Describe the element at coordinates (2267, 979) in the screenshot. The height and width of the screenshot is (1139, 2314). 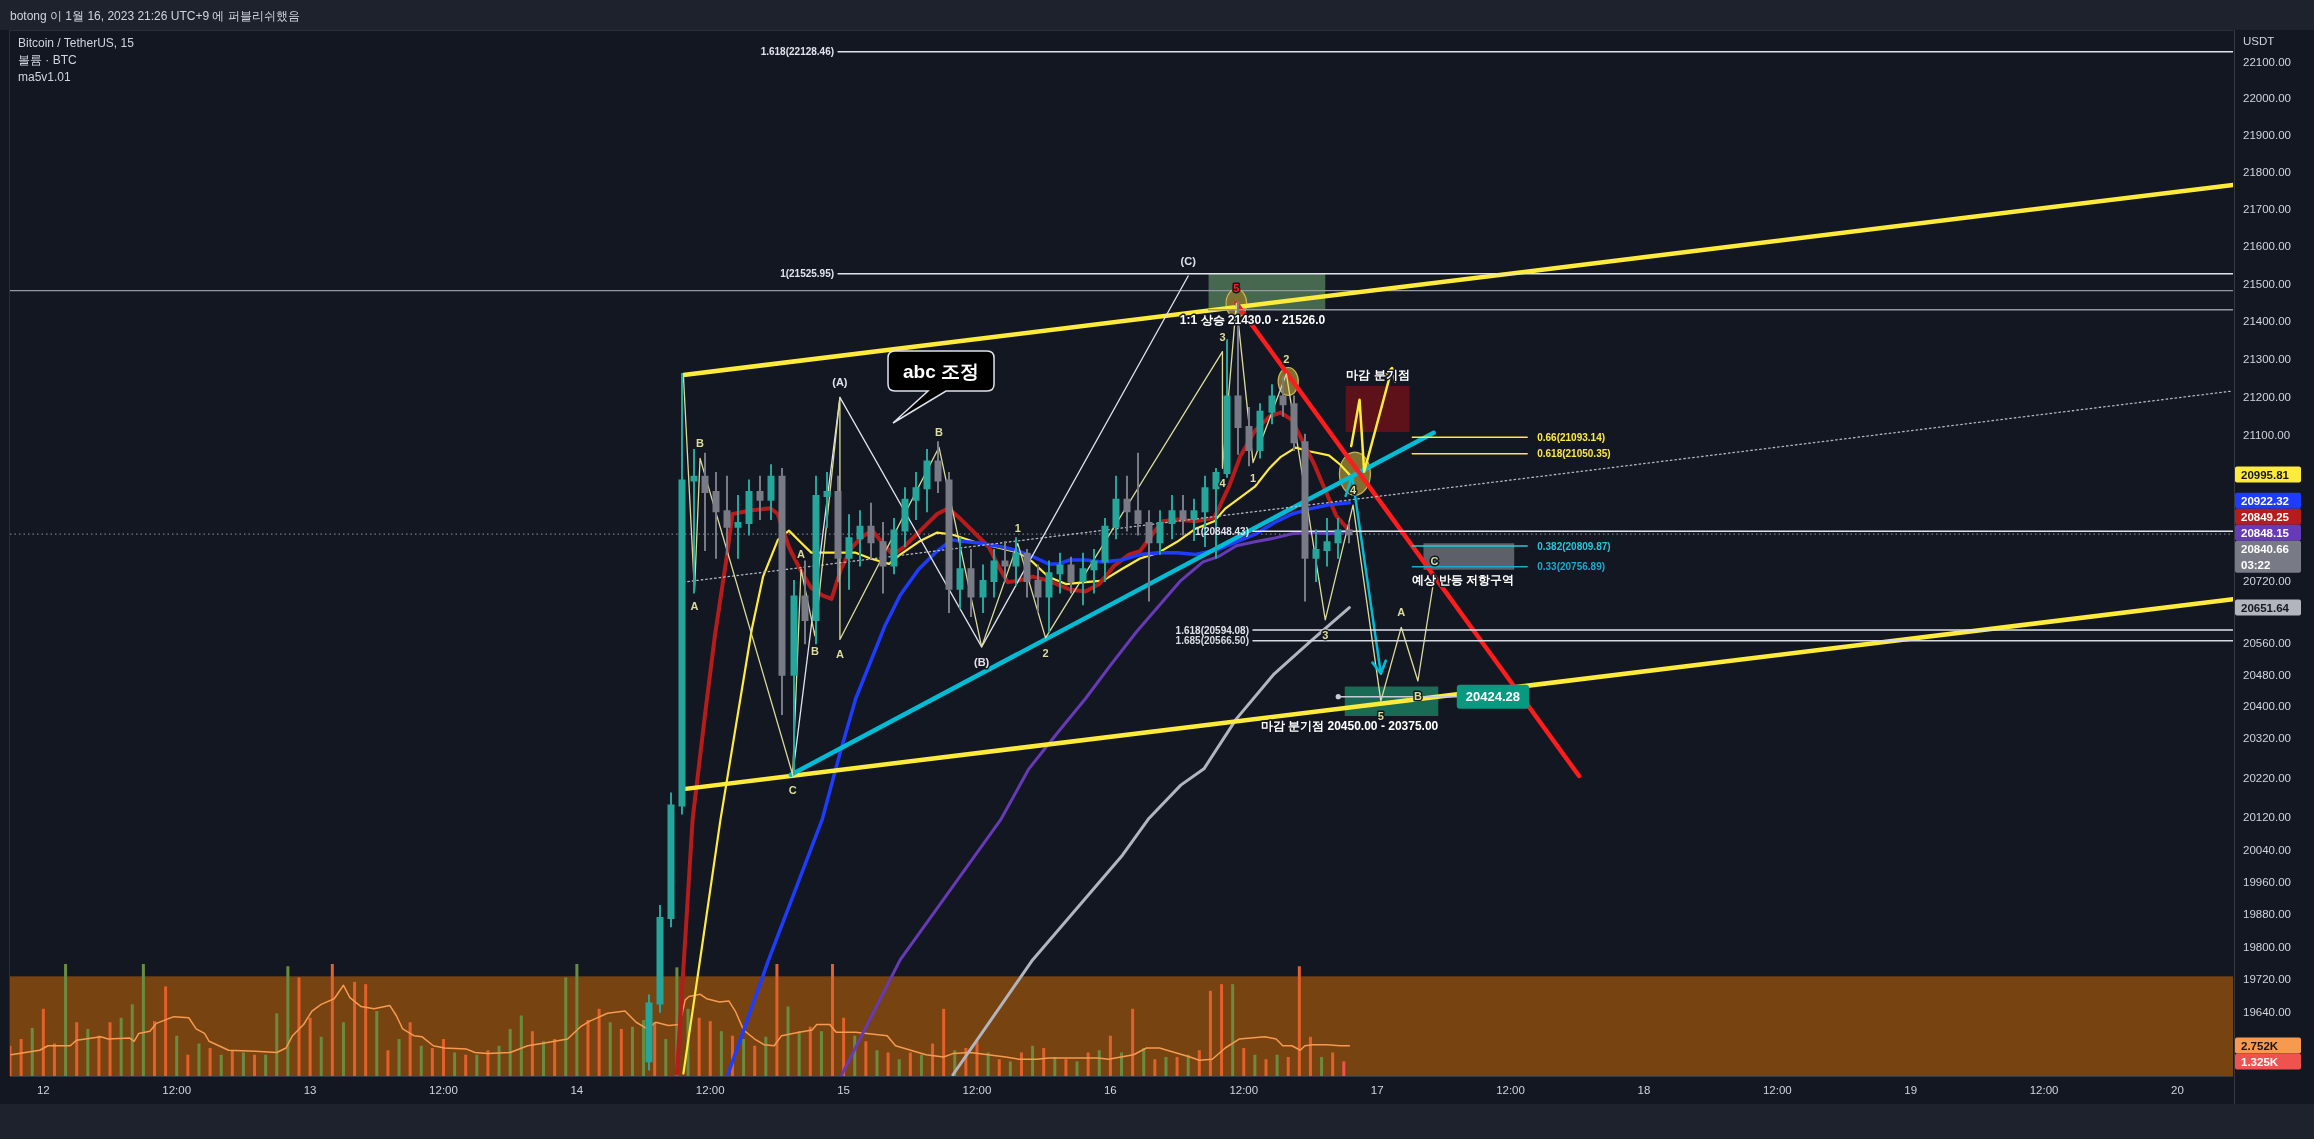
I see `y-tick-label: 19720.00` at that location.